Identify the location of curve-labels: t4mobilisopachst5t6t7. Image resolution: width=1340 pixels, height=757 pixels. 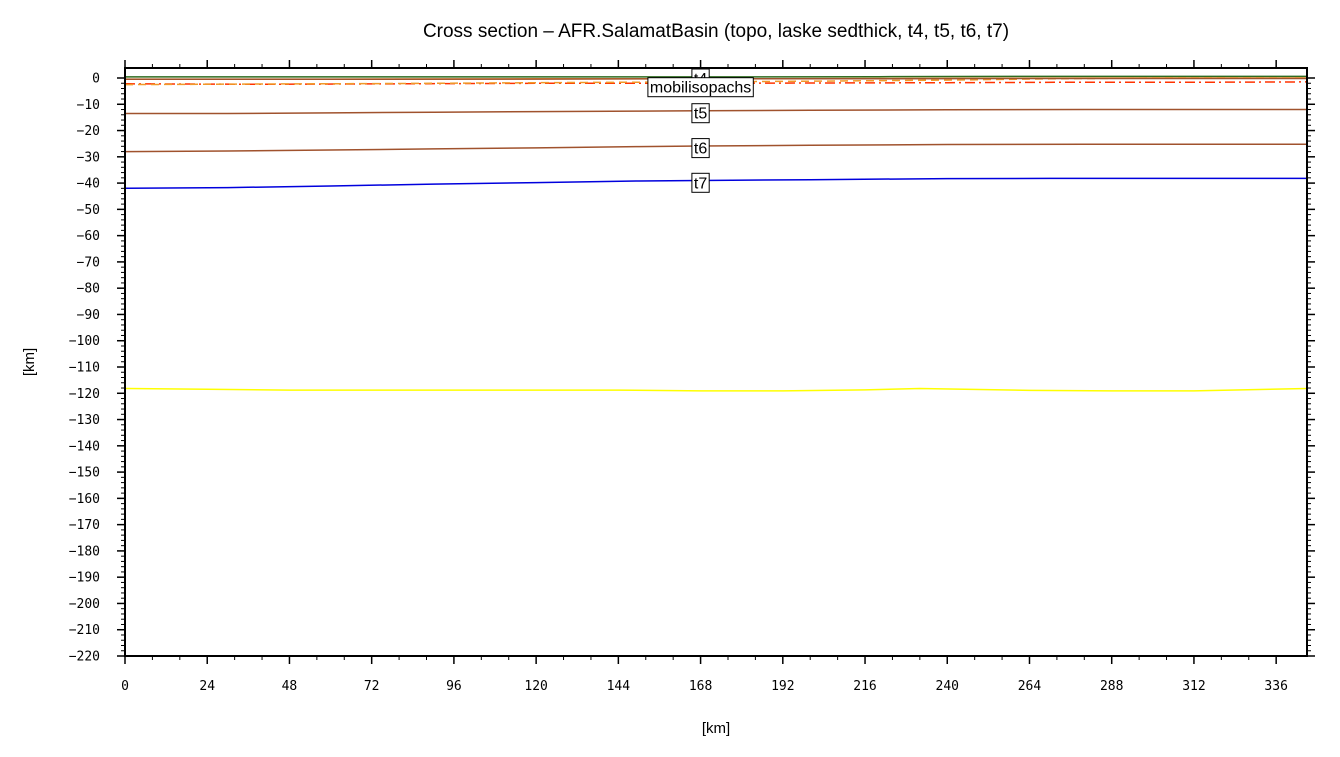
(700, 130).